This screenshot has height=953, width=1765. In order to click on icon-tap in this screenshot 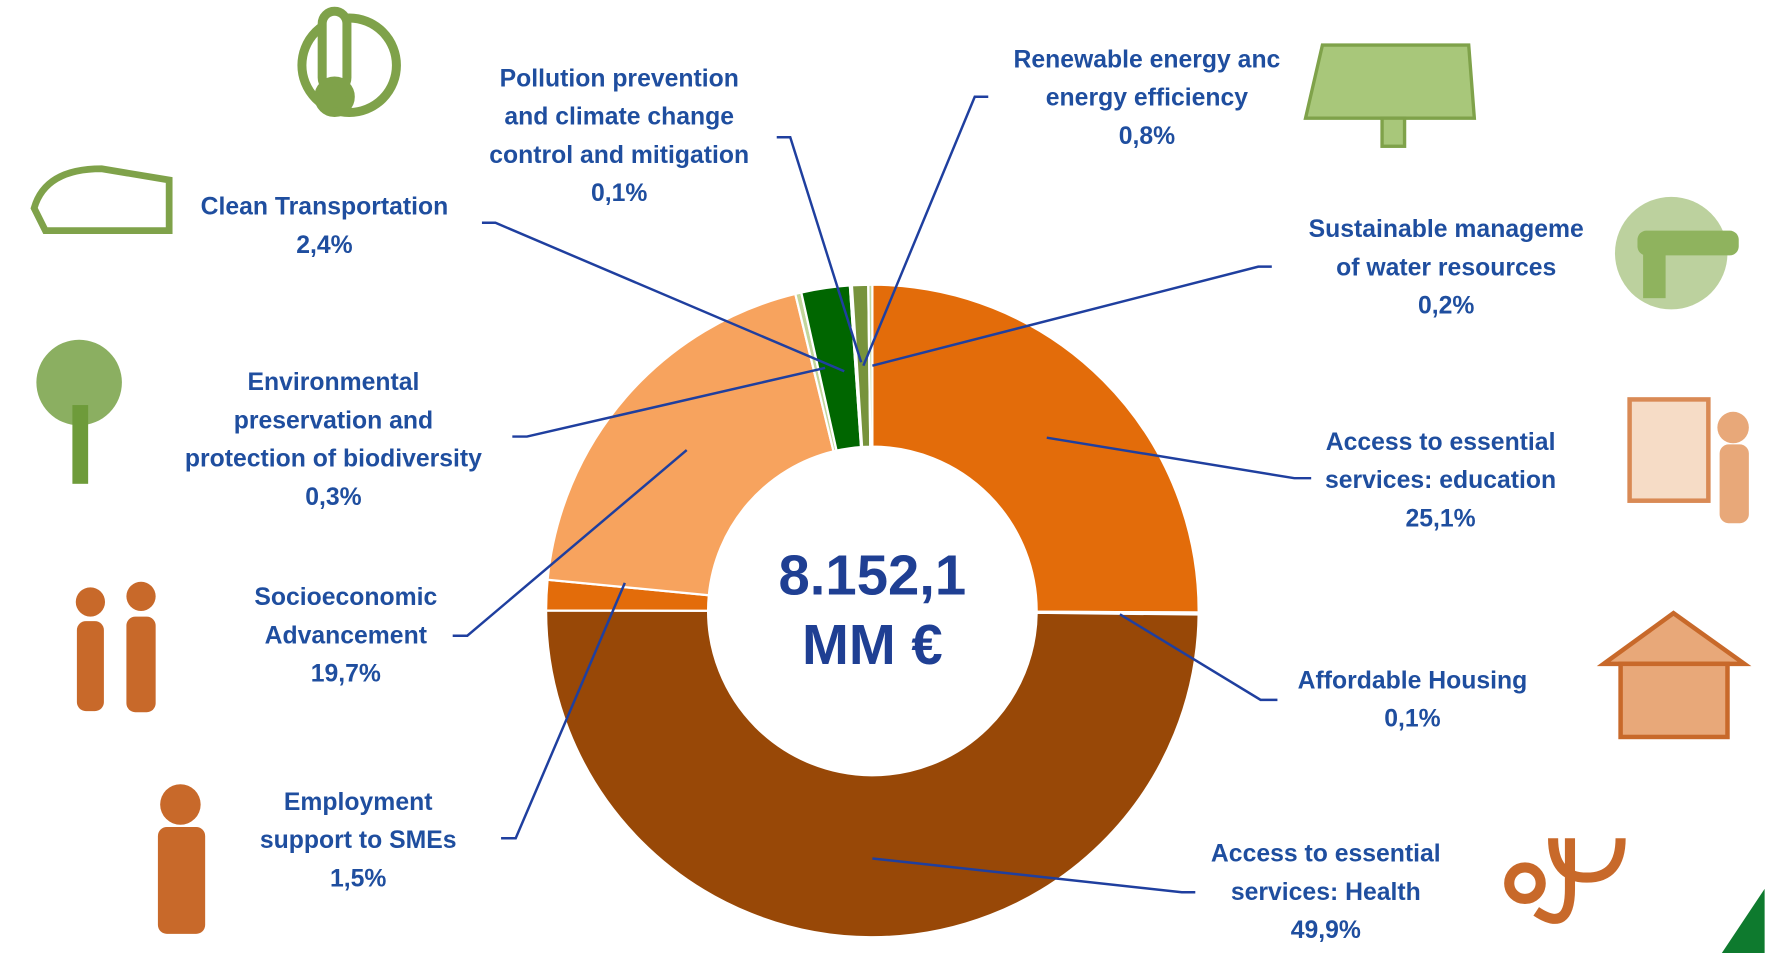, I will do `click(1676, 253)`.